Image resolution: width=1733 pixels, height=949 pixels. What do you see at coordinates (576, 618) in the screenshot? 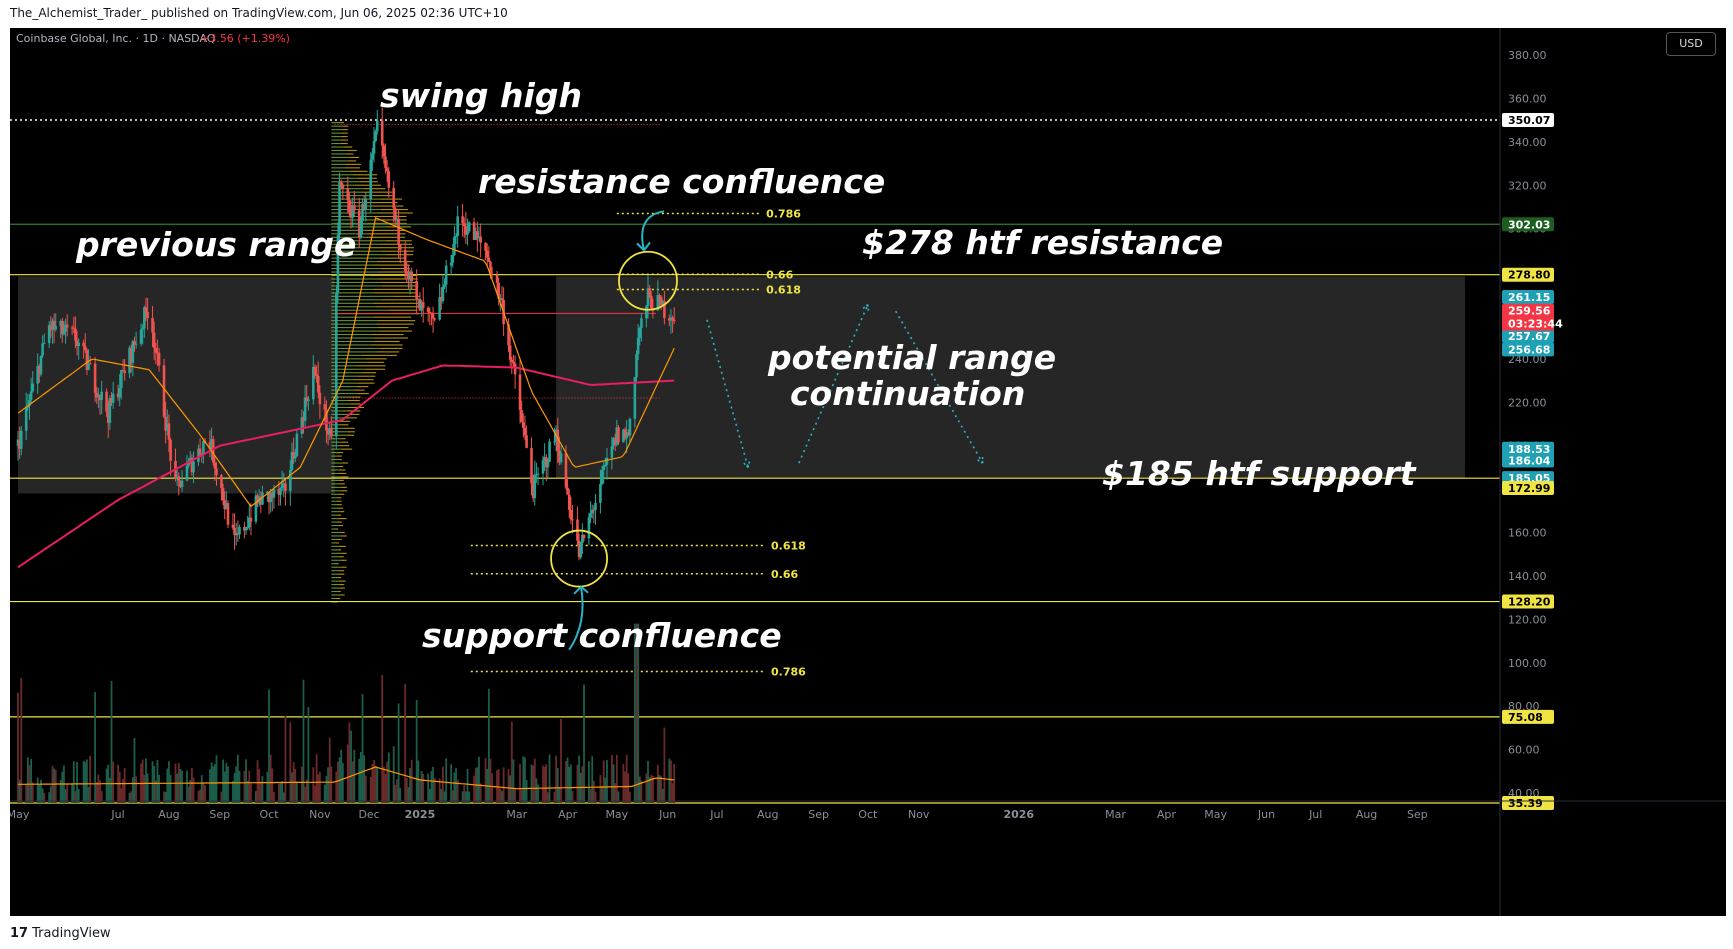
I see `support-arrow` at bounding box center [576, 618].